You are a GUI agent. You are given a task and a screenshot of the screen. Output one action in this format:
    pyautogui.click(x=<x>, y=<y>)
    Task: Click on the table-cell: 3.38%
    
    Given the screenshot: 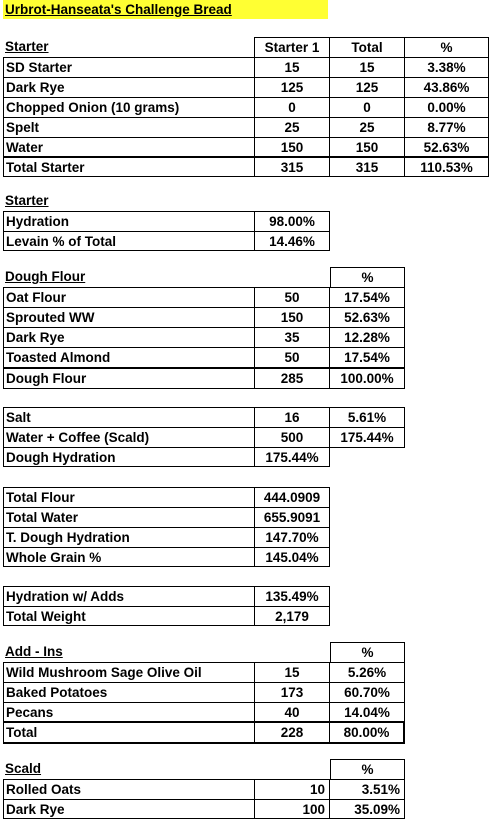 What is the action you would take?
    pyautogui.click(x=447, y=67)
    